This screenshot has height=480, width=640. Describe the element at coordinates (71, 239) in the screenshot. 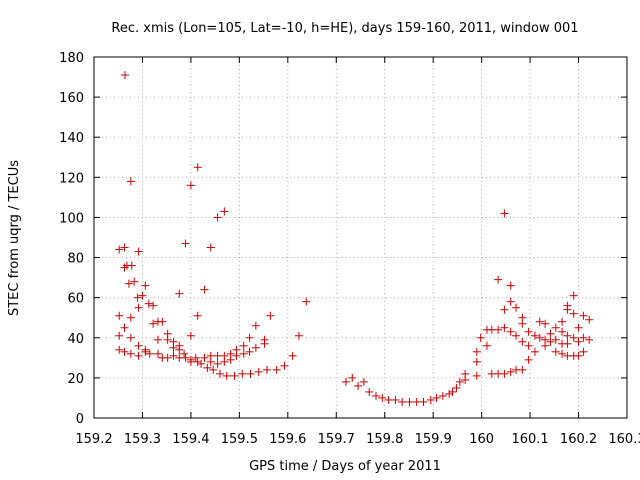

I see `y-axis-tick-labels: 0 20 40 60 80 100 120 140 160 180` at that location.